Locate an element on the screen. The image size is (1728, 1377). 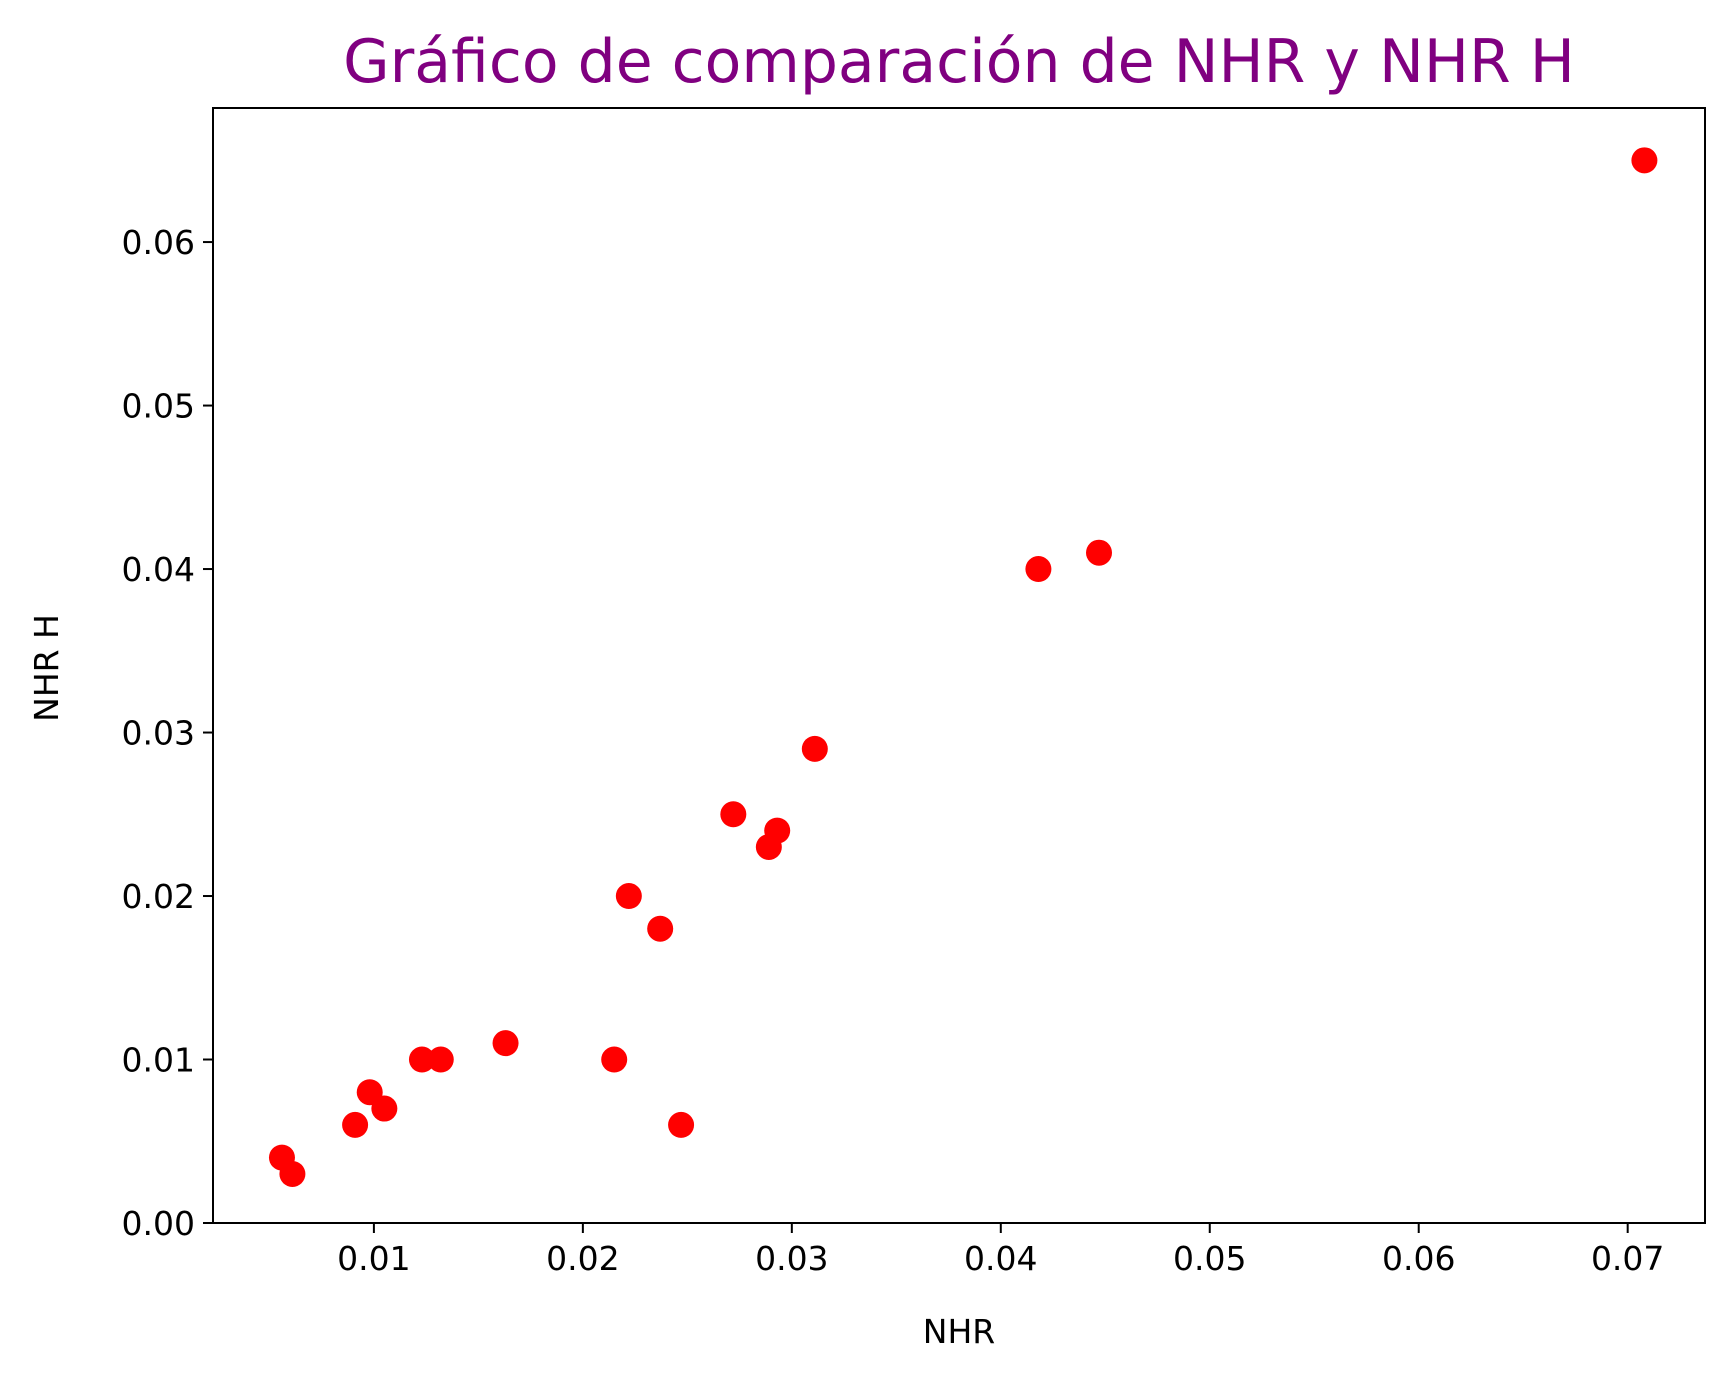
x-axis-label: NHR is located at coordinates (959, 1331).